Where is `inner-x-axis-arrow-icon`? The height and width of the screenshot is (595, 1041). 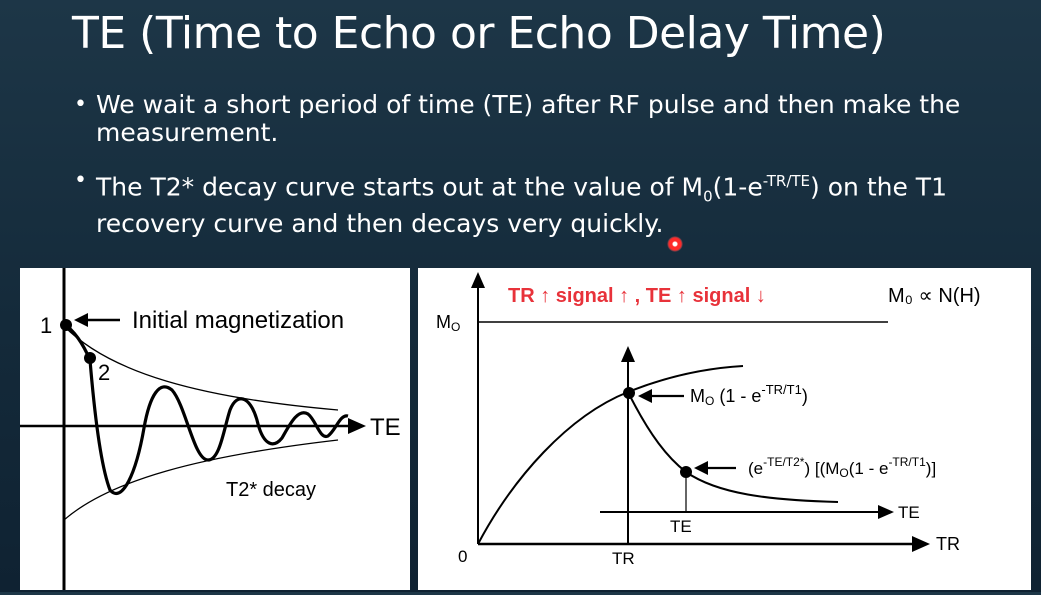 inner-x-axis-arrow-icon is located at coordinates (886, 512).